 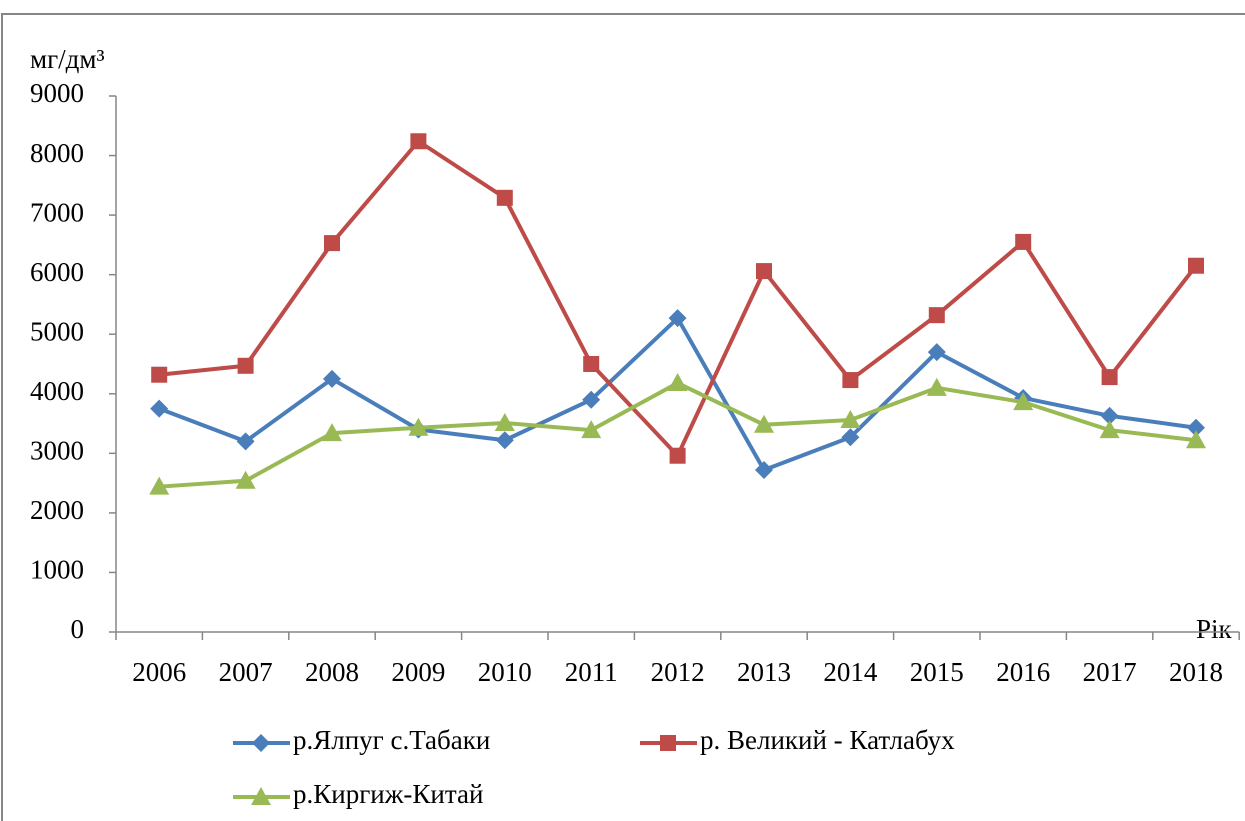 What do you see at coordinates (57, 510) in the screenshot?
I see `y-tick-label: 2000` at bounding box center [57, 510].